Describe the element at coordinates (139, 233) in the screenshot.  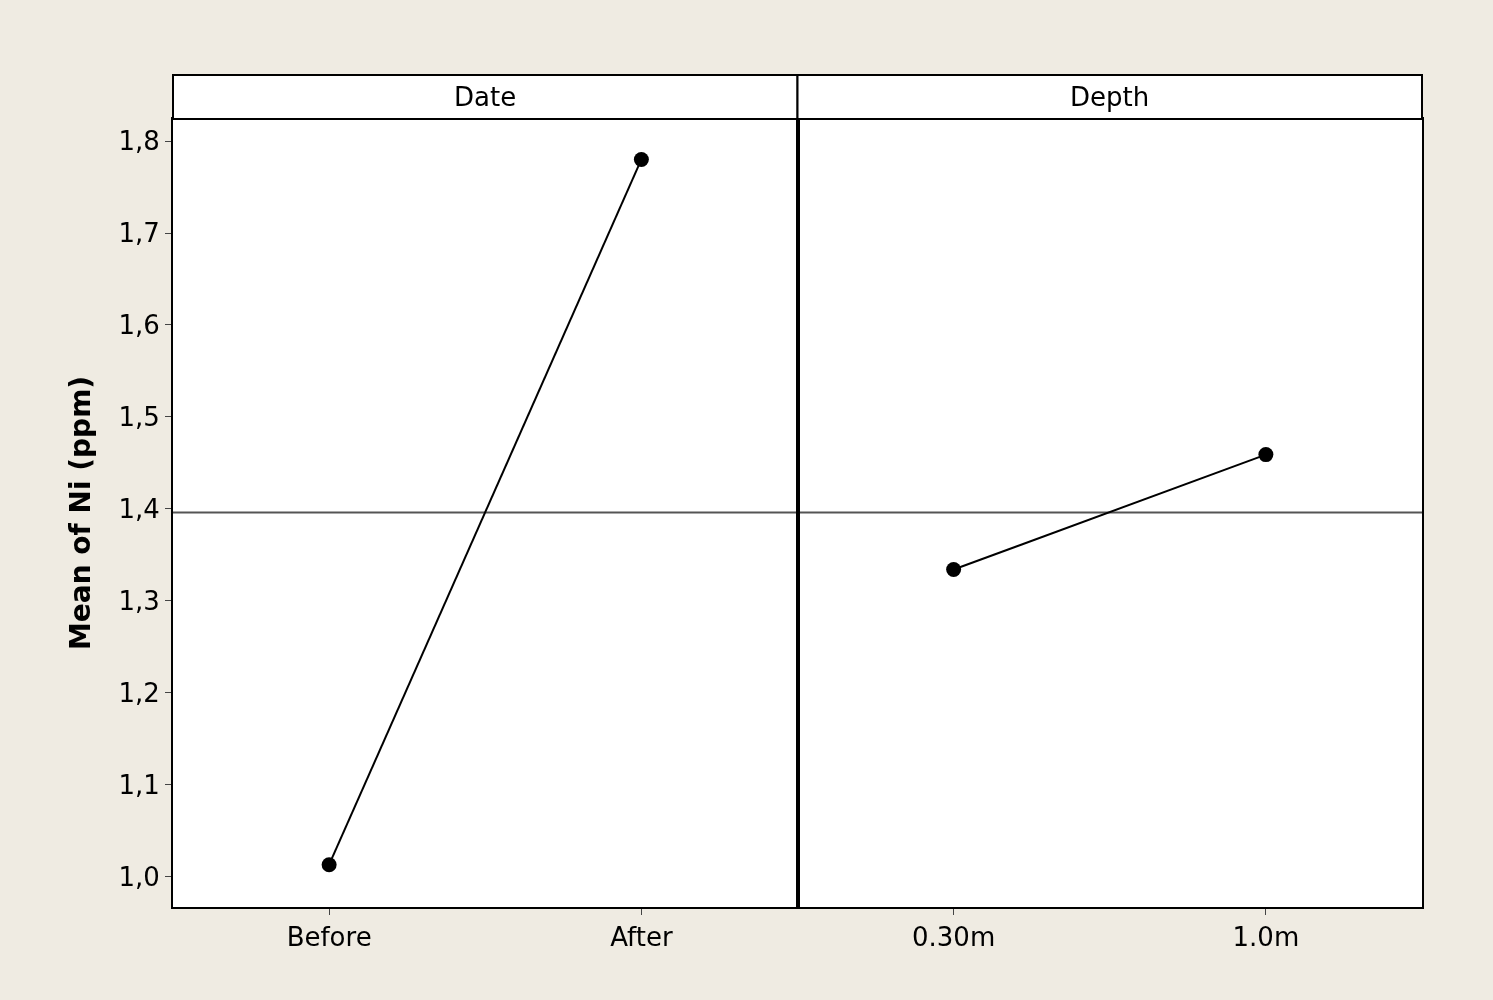
I see `y-tick-label: 1,7` at that location.